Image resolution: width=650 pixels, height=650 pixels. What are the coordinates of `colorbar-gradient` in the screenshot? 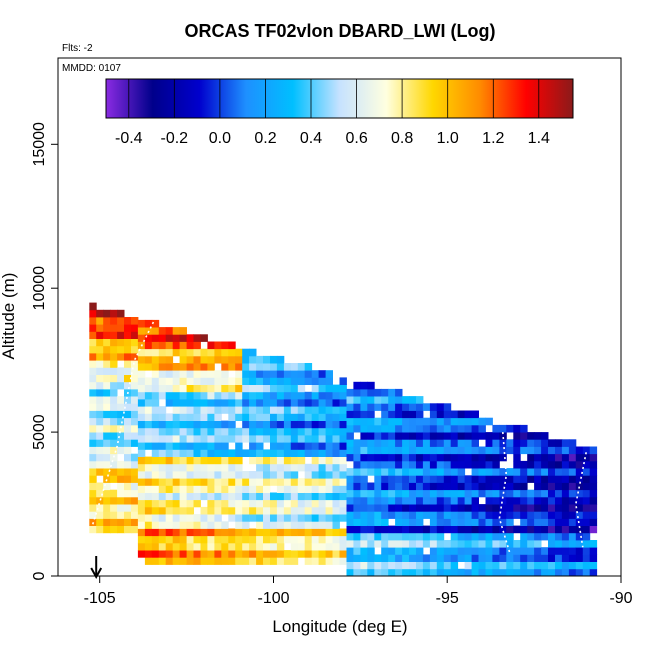 It's located at (339, 98).